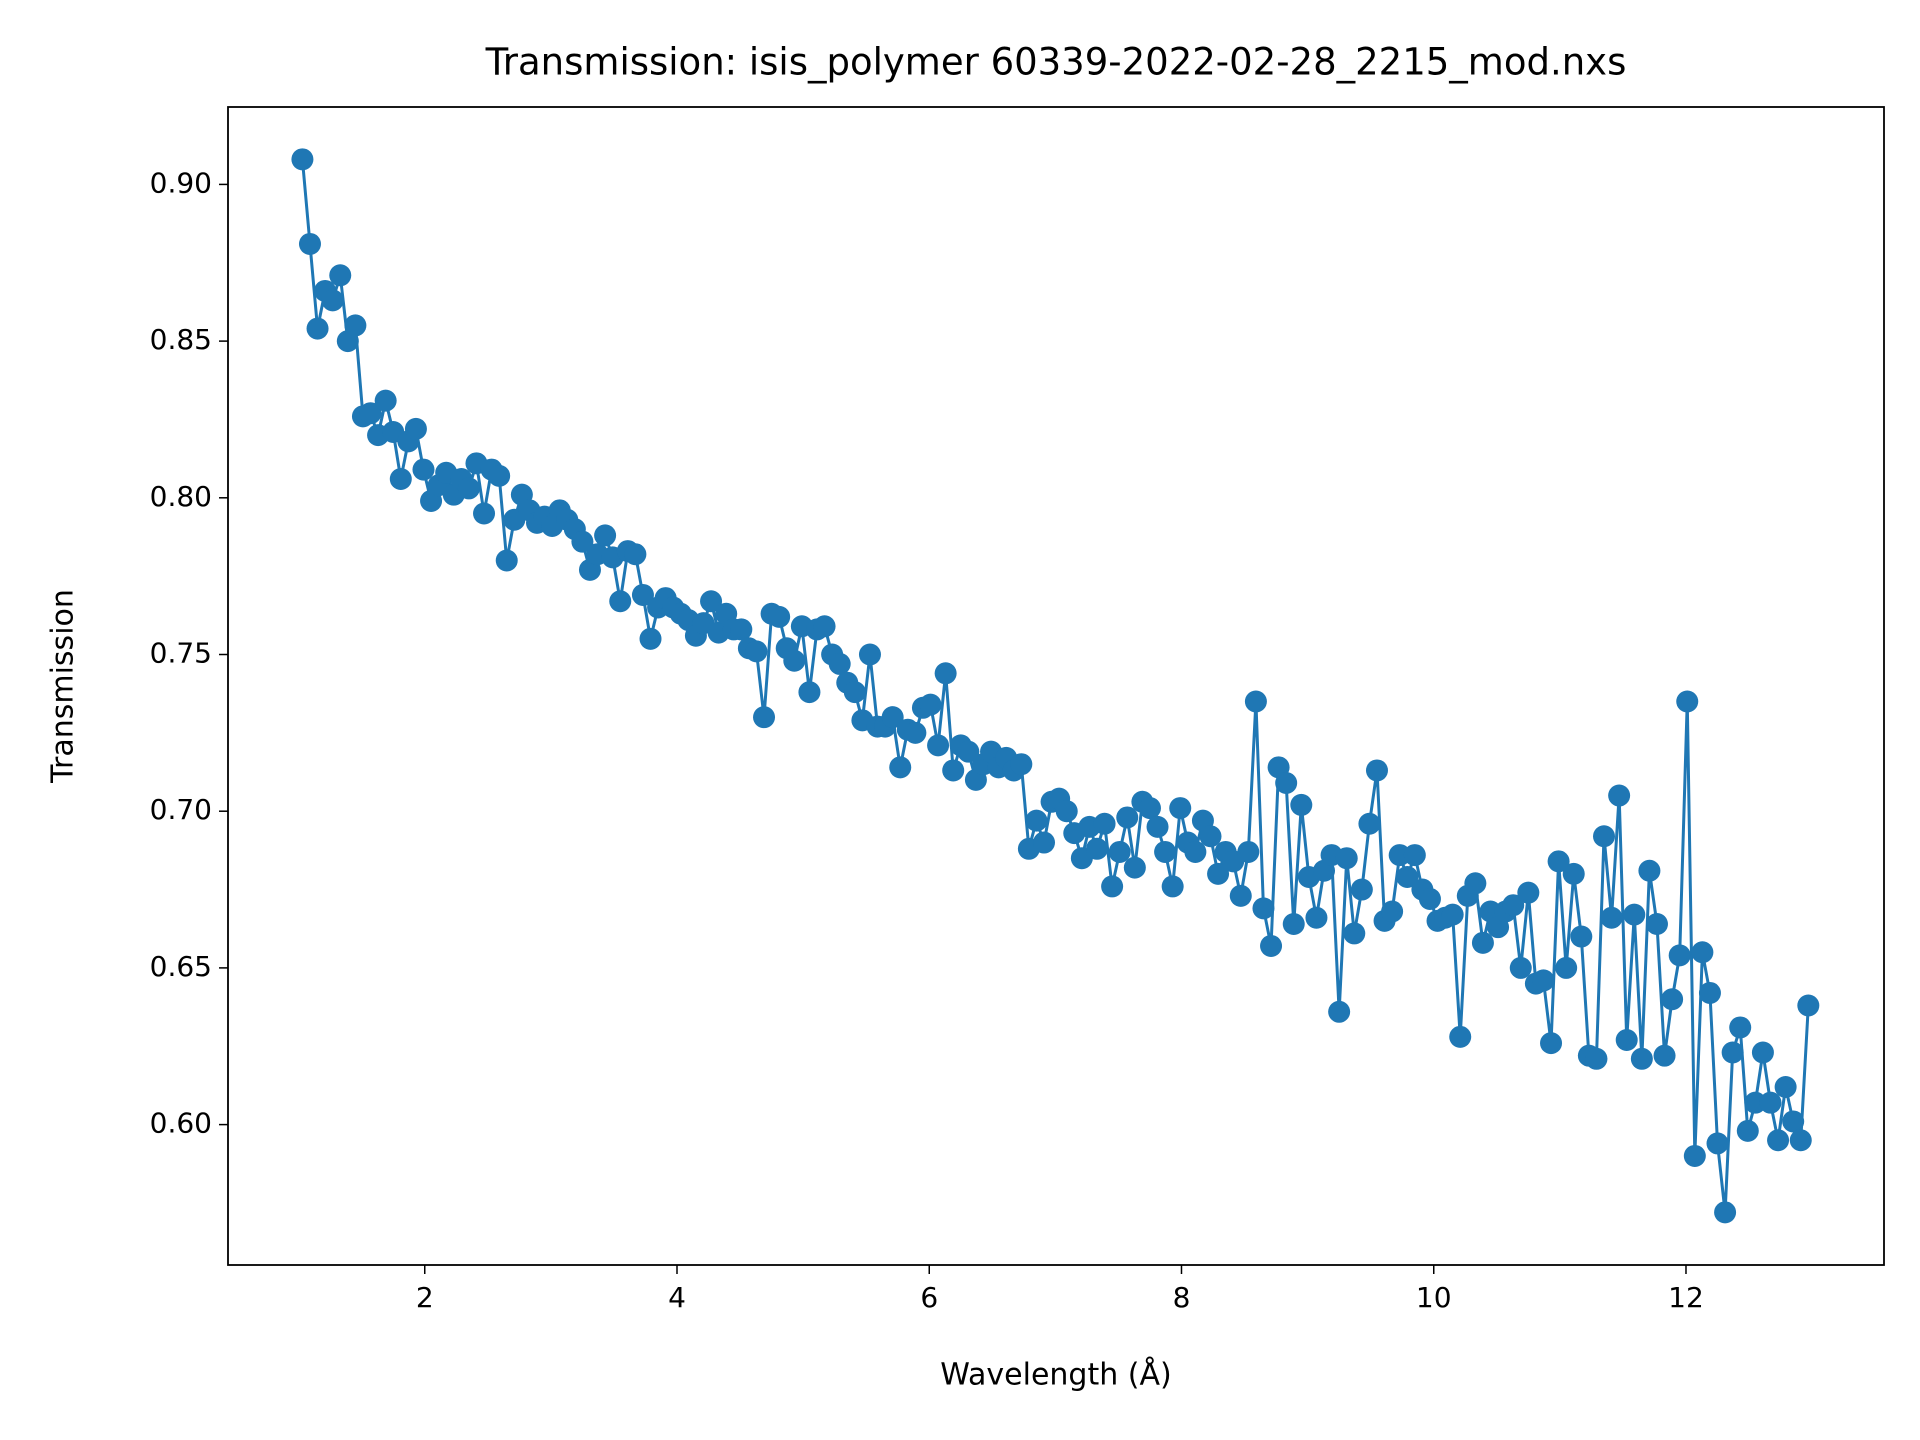 This screenshot has width=1920, height=1440. I want to click on x-tick-label: 10, so click(1434, 1297).